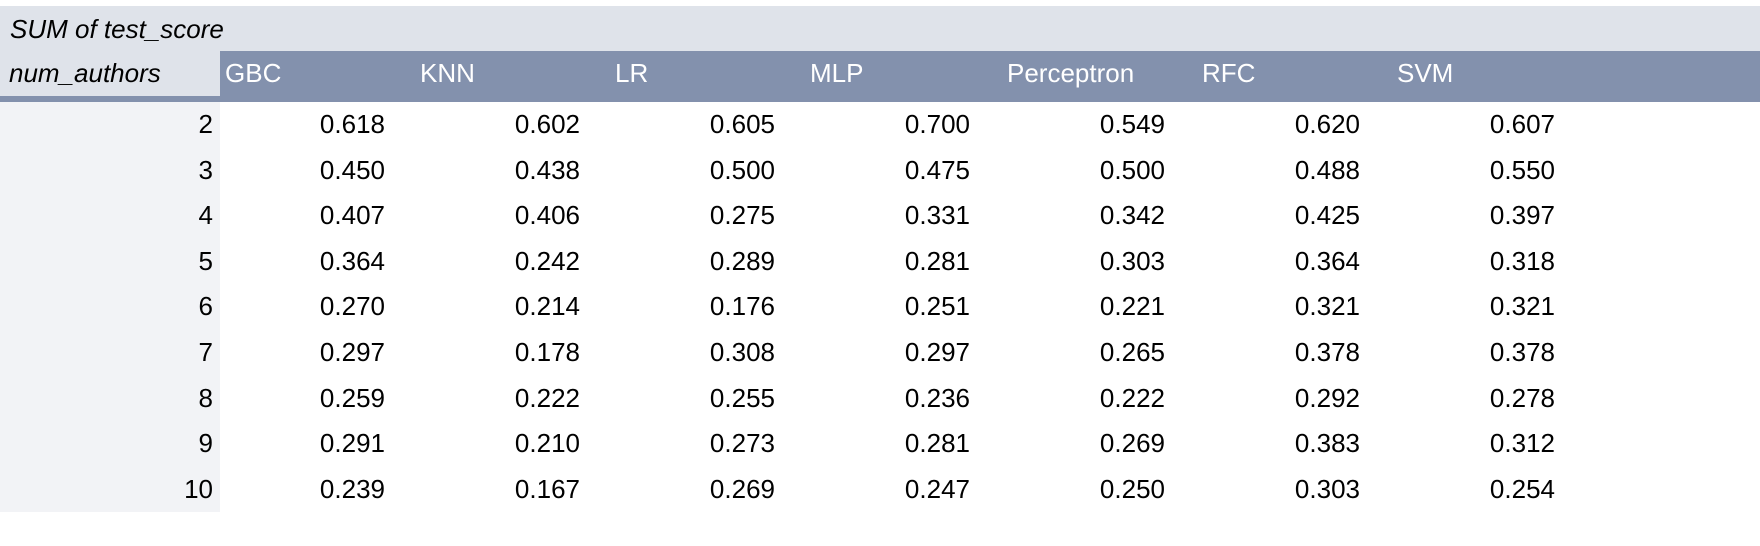  I want to click on table-cell: 0.406, so click(547, 215).